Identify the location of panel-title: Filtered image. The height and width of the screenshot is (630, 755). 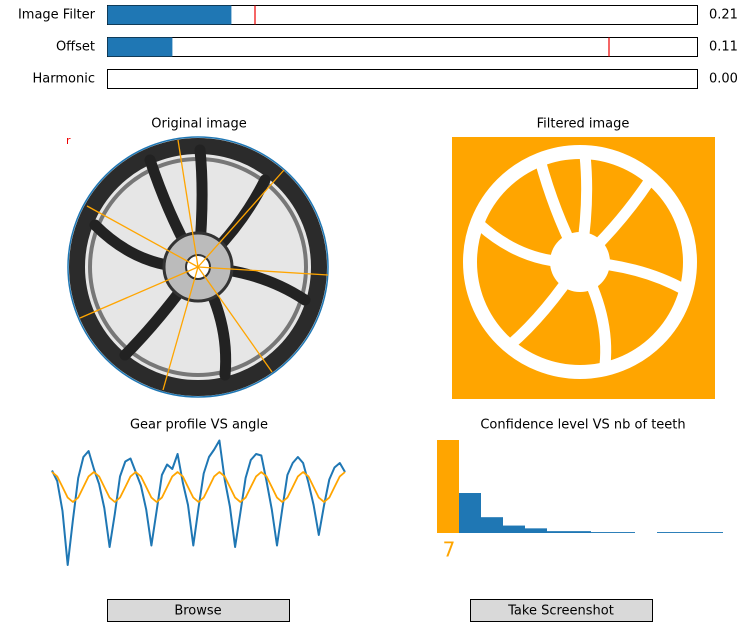
(583, 124).